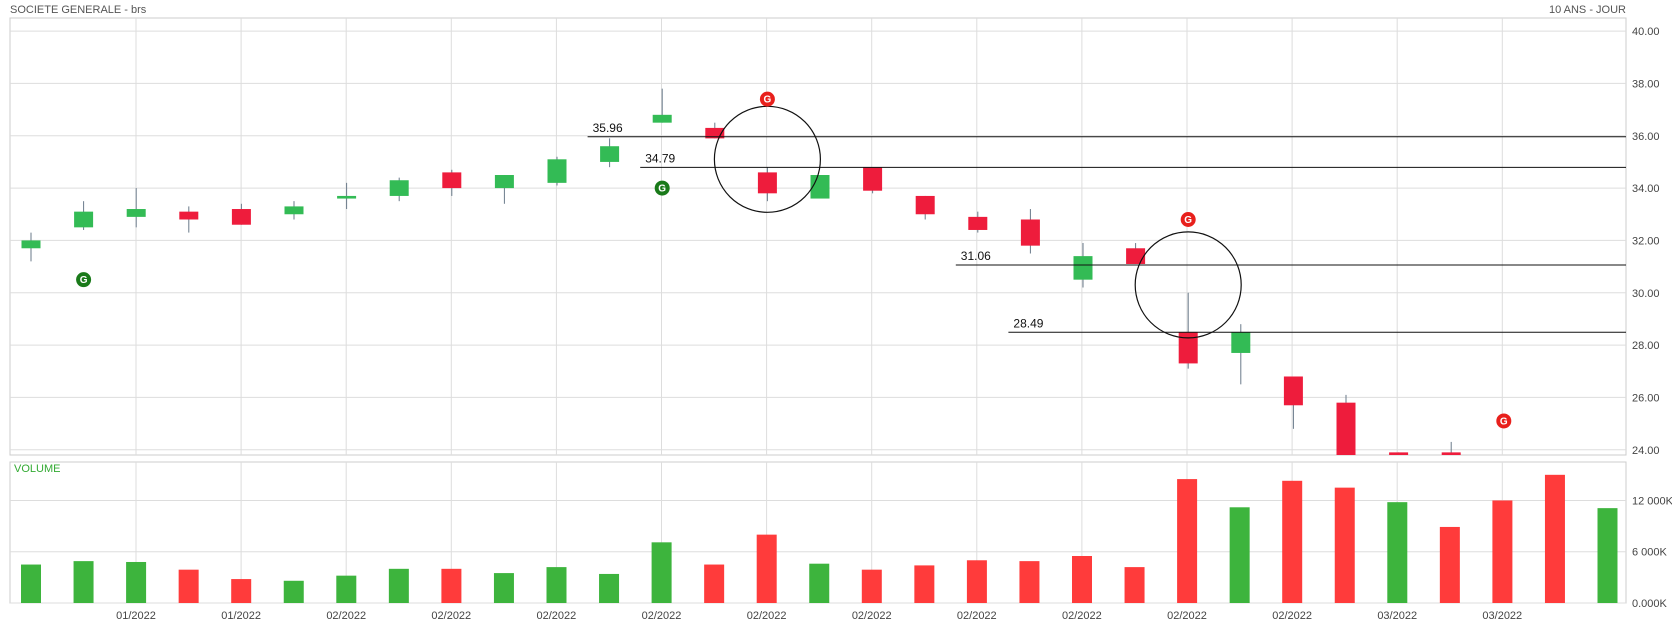 This screenshot has width=1672, height=625. What do you see at coordinates (1652, 501) in the screenshot?
I see `volume-tick-label: 12 000K` at bounding box center [1652, 501].